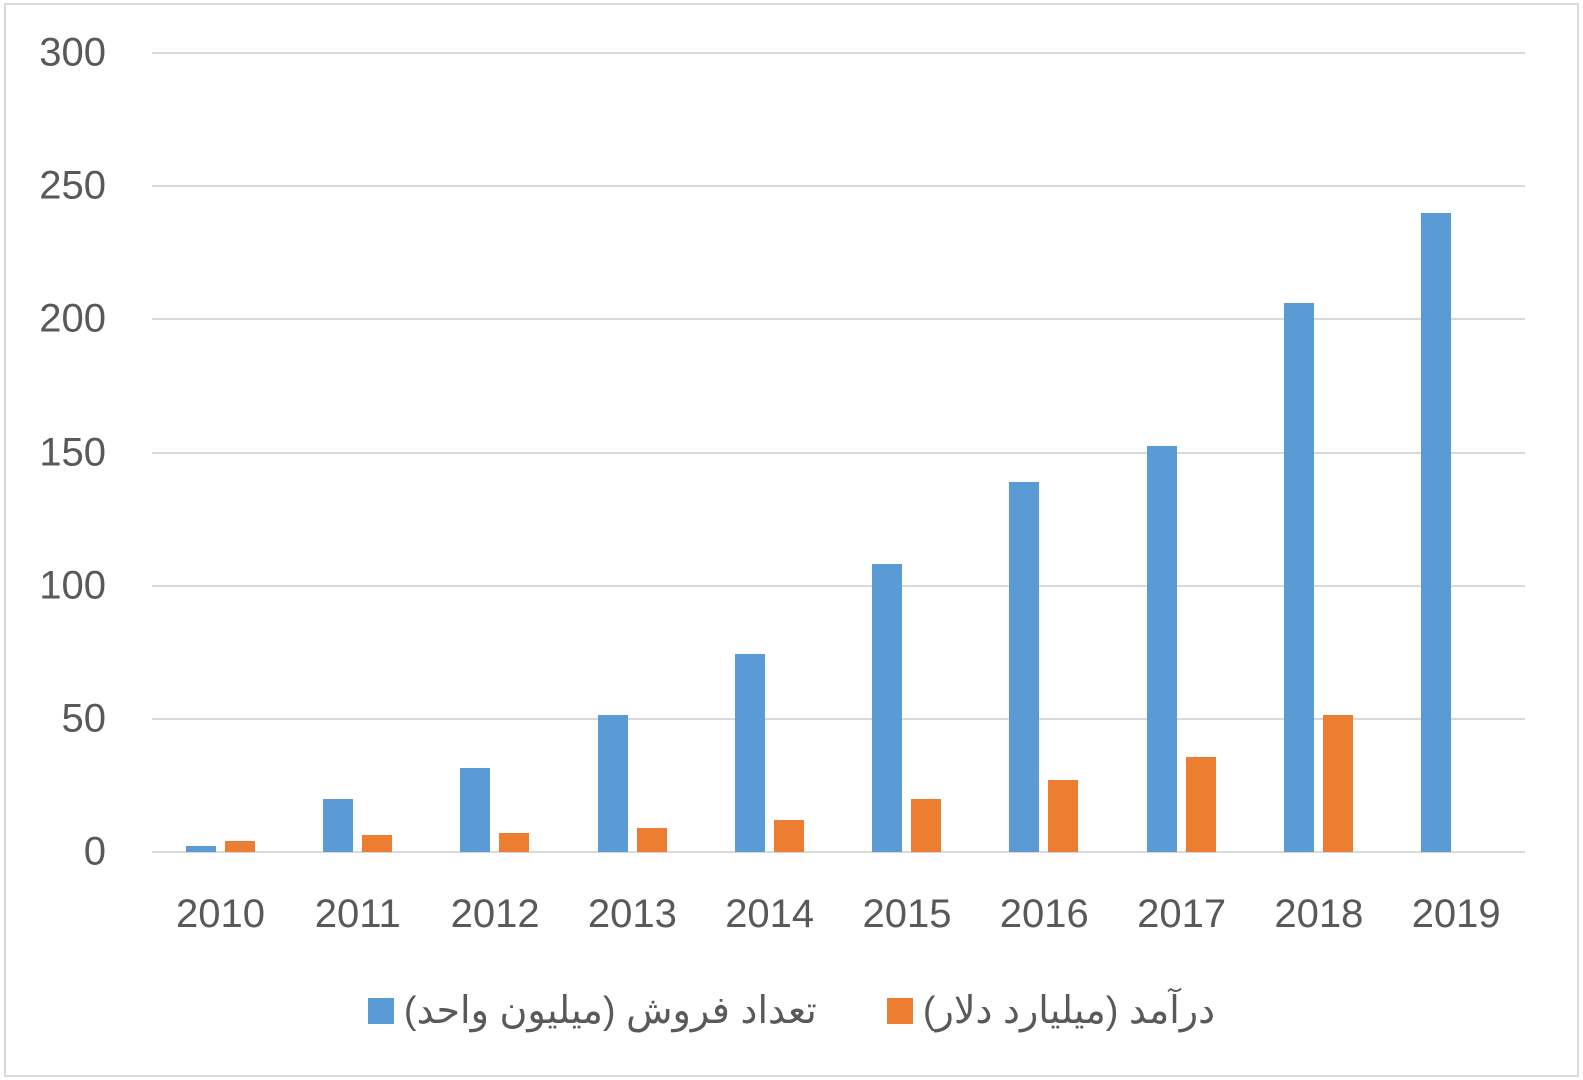 The width and height of the screenshot is (1583, 1080). Describe the element at coordinates (651, 840) in the screenshot. I see `bar-revenue-2013` at that location.